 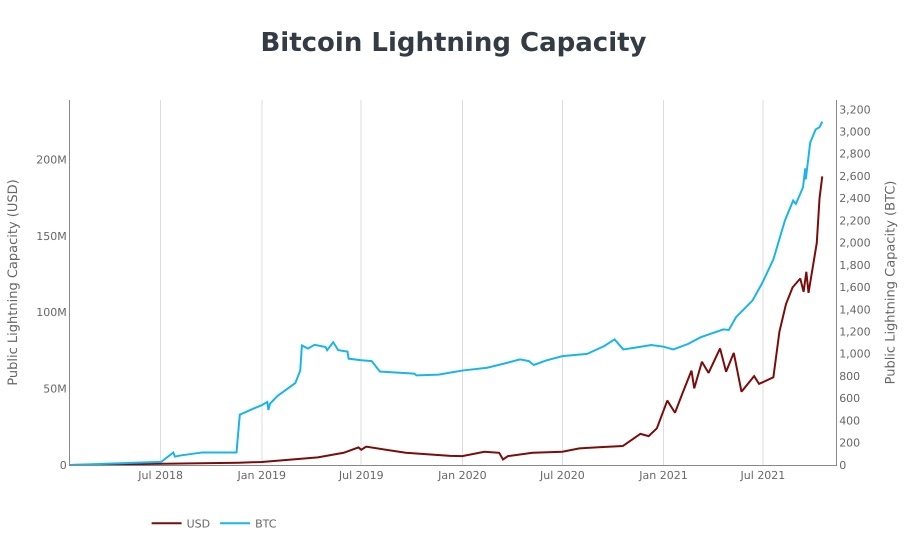 What do you see at coordinates (855, 132) in the screenshot?
I see `y2-tick-label: 3,000` at bounding box center [855, 132].